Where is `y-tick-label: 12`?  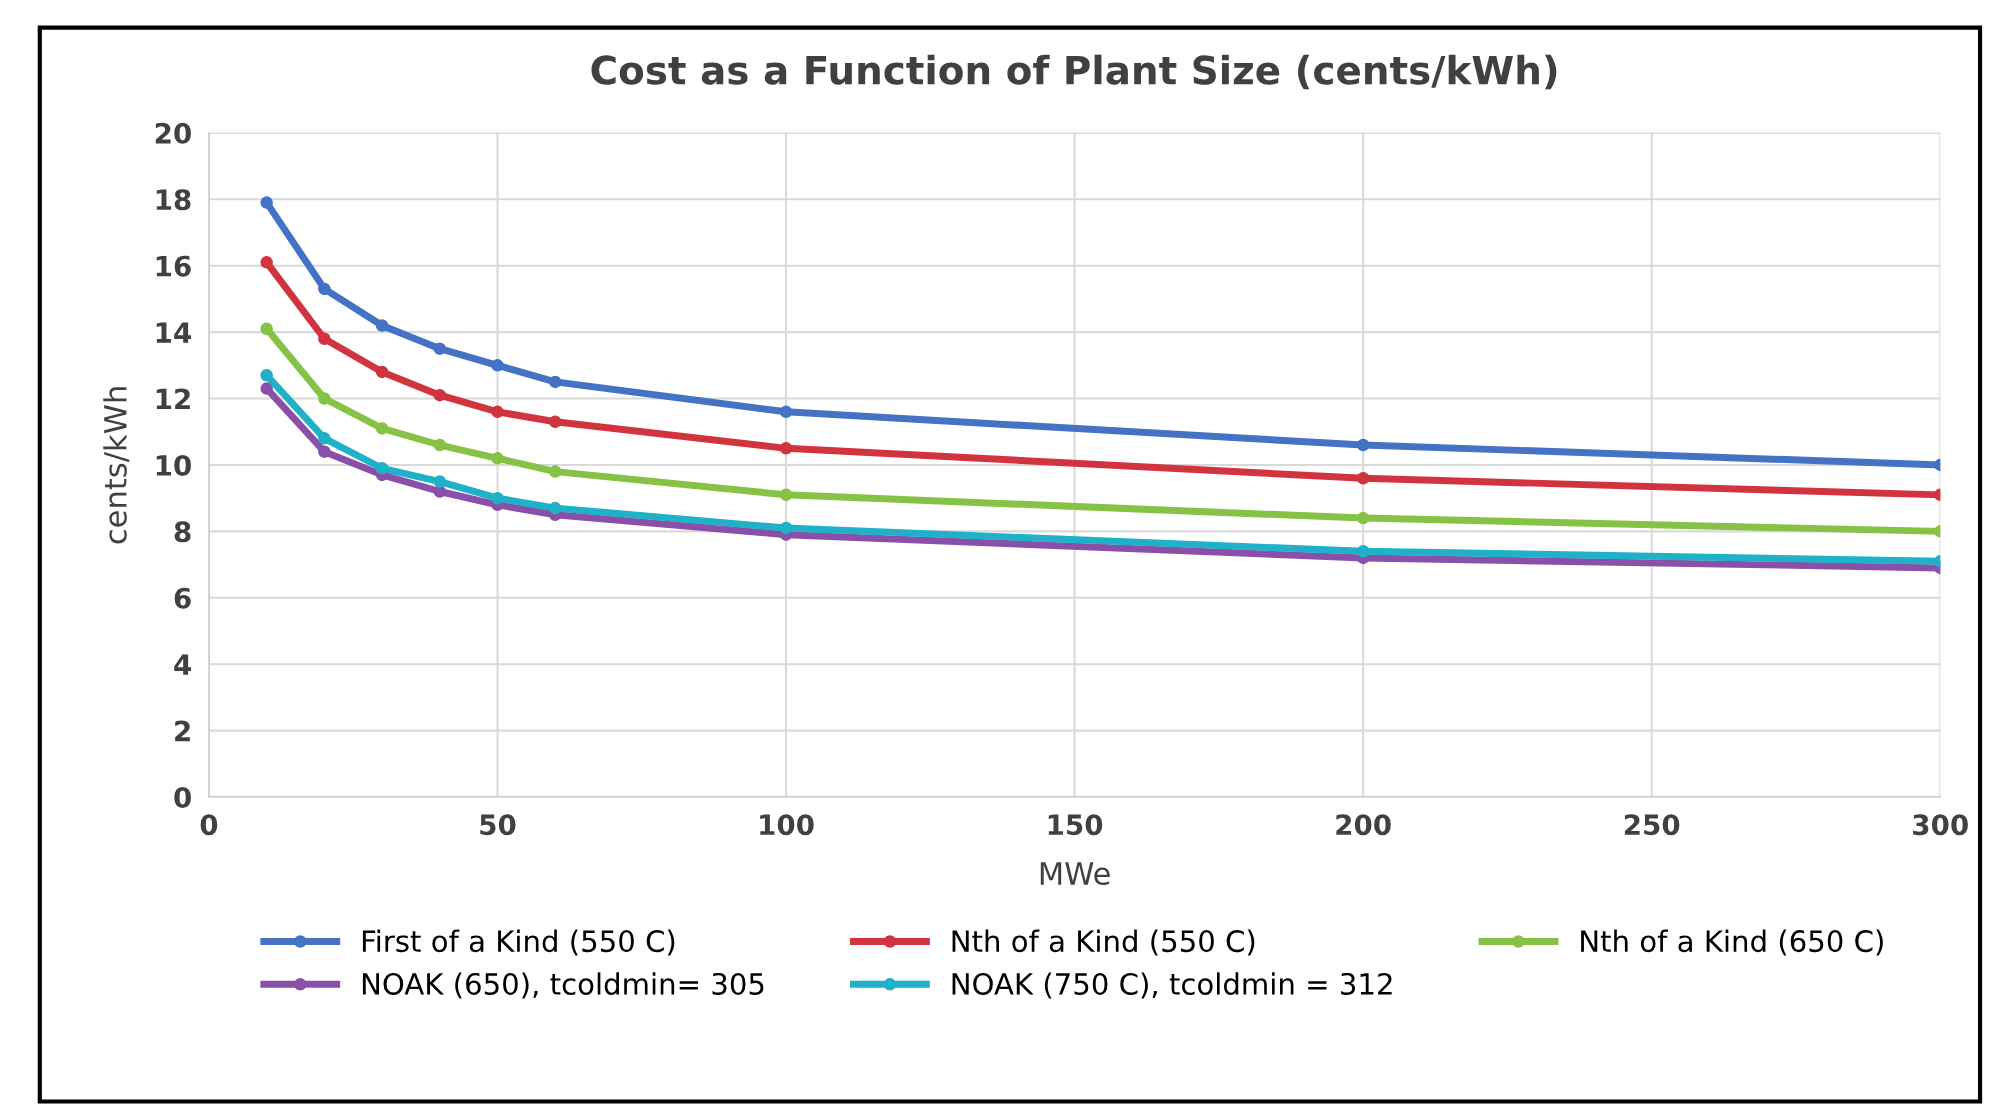
y-tick-label: 12 is located at coordinates (173, 399).